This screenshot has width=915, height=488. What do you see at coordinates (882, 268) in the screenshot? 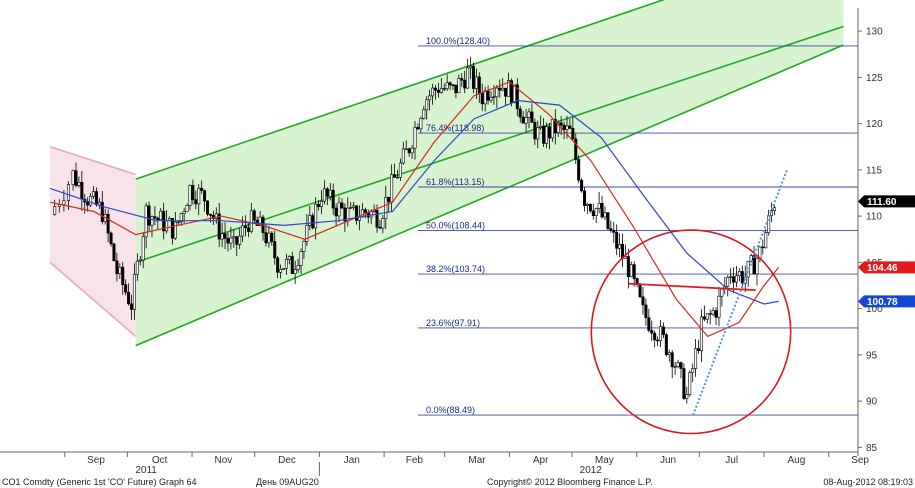
I see `price-badge-label-1: 104.46` at bounding box center [882, 268].